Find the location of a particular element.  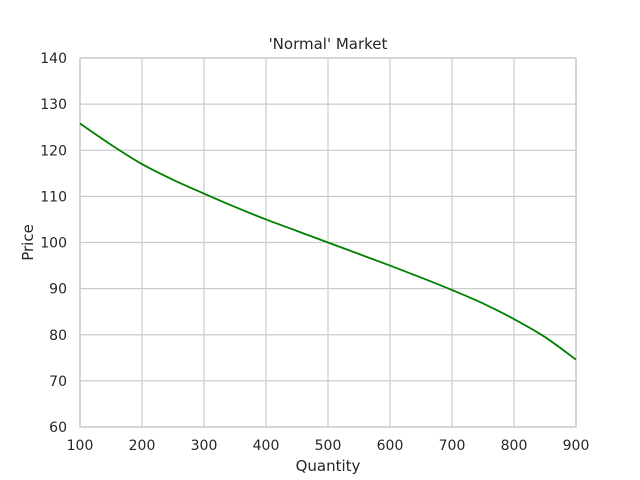

x-tick-label: 400 is located at coordinates (266, 446).